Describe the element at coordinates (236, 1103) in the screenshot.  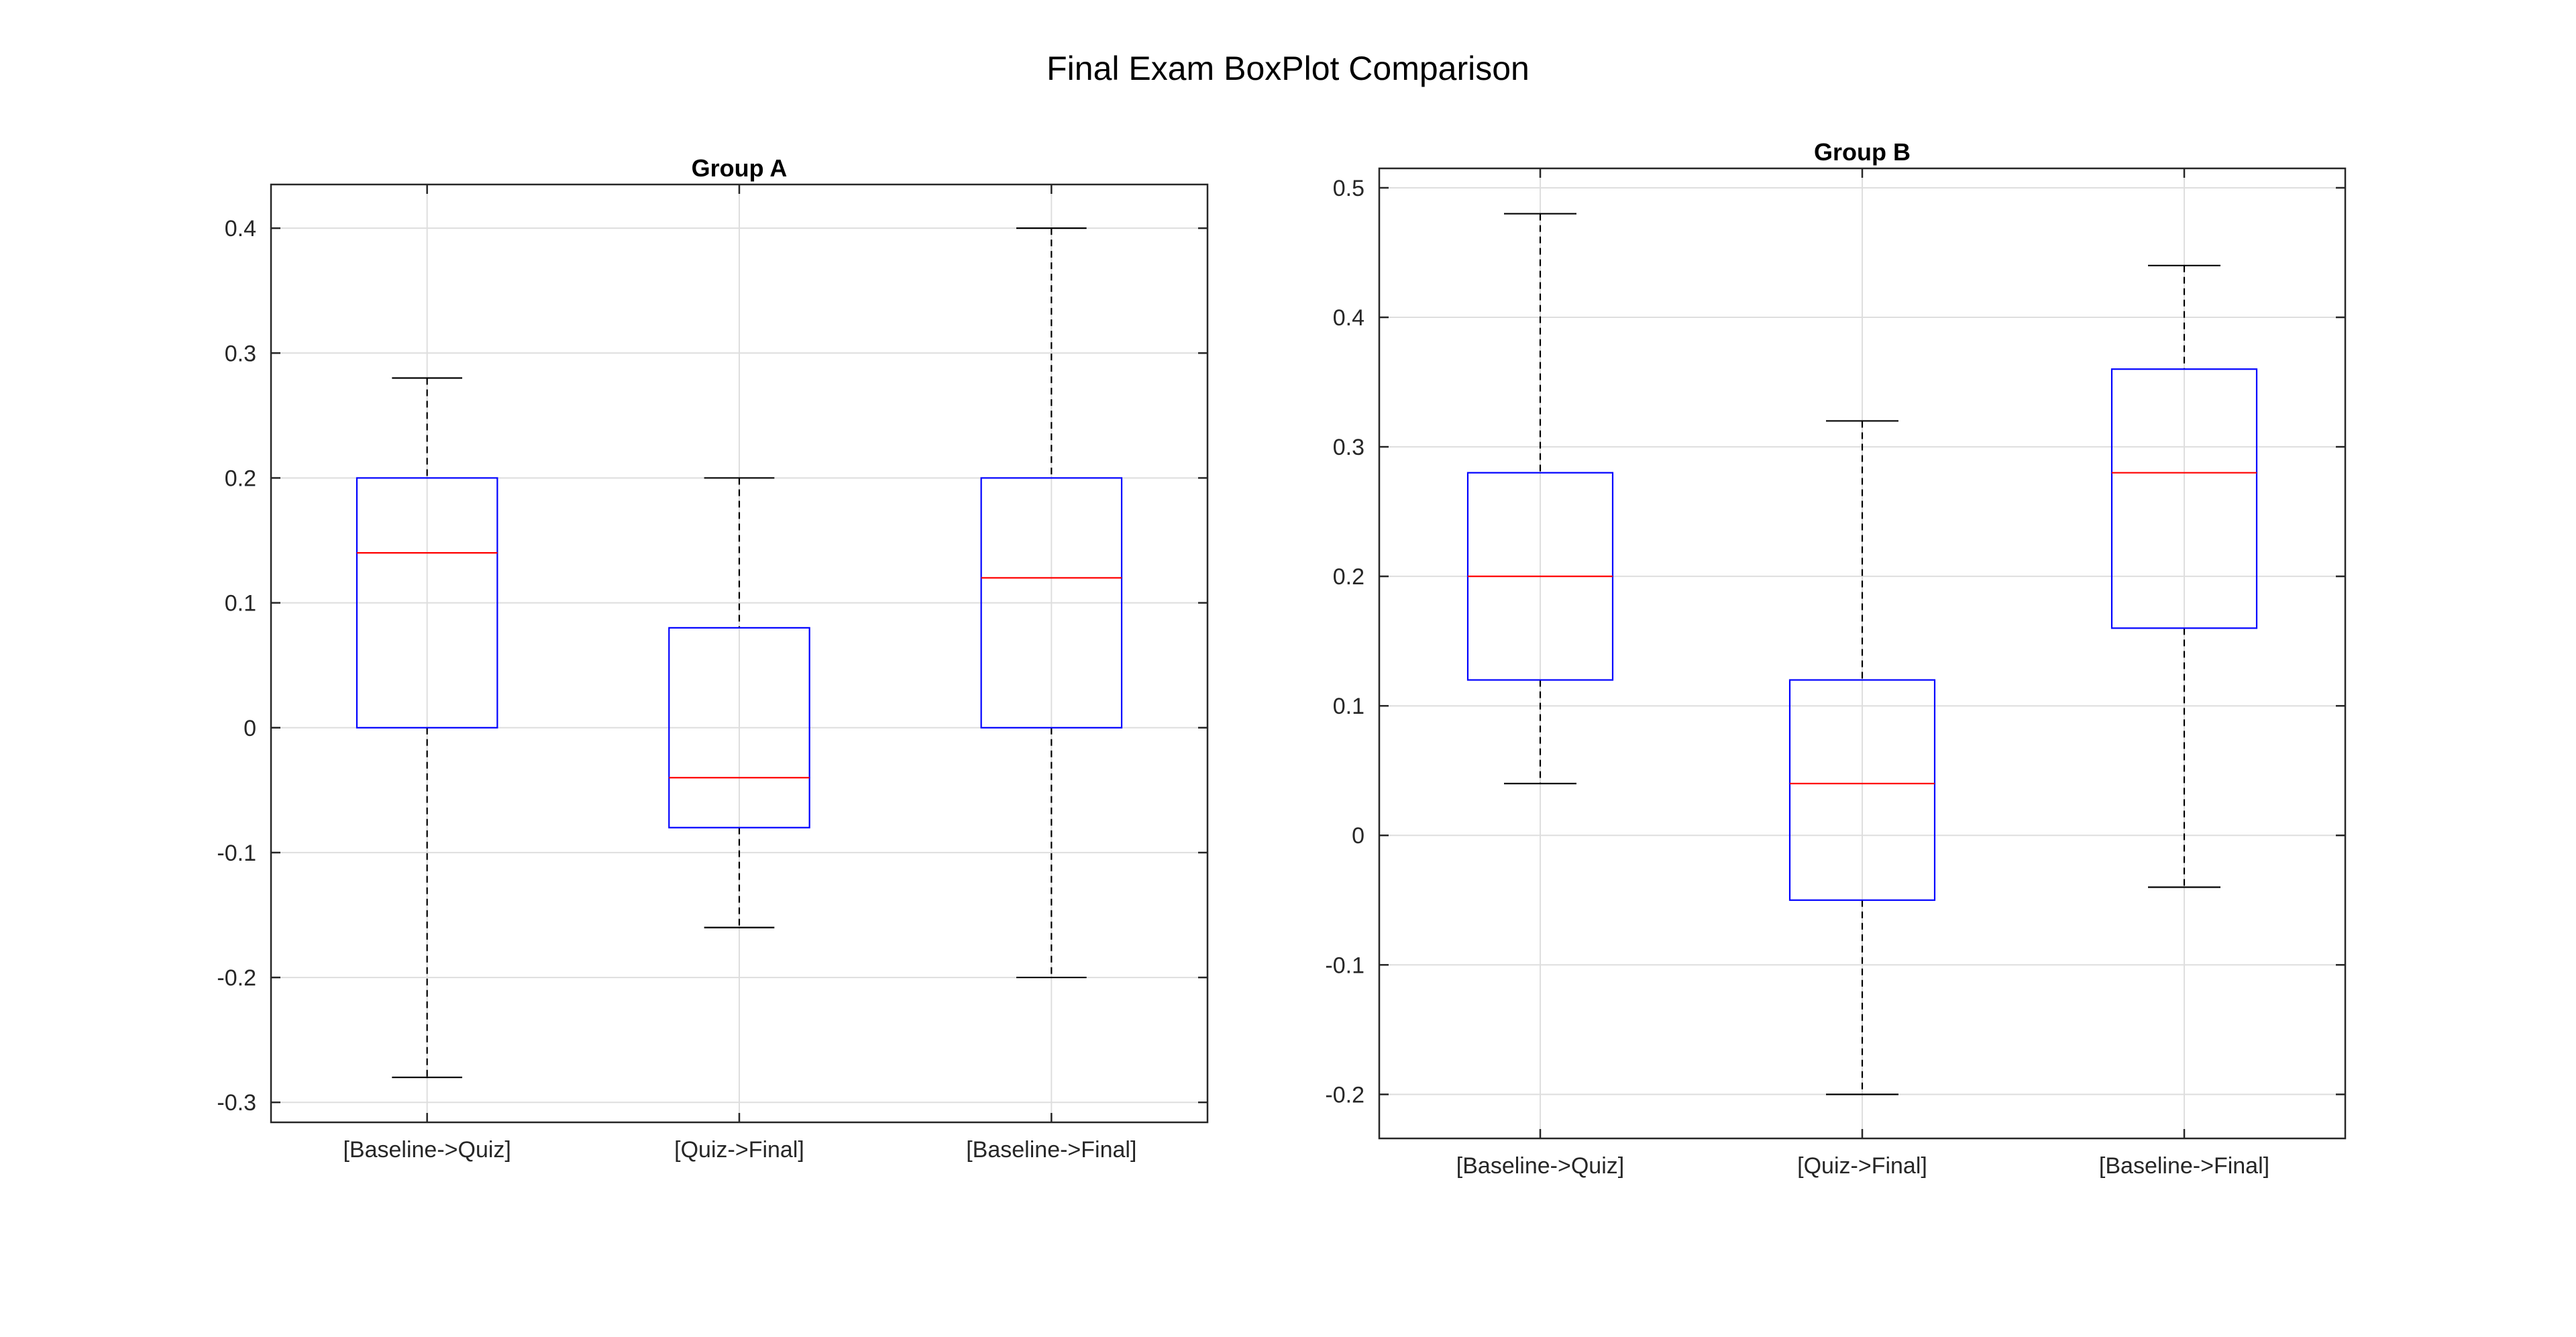
I see `y-tick-label: -0.3` at that location.